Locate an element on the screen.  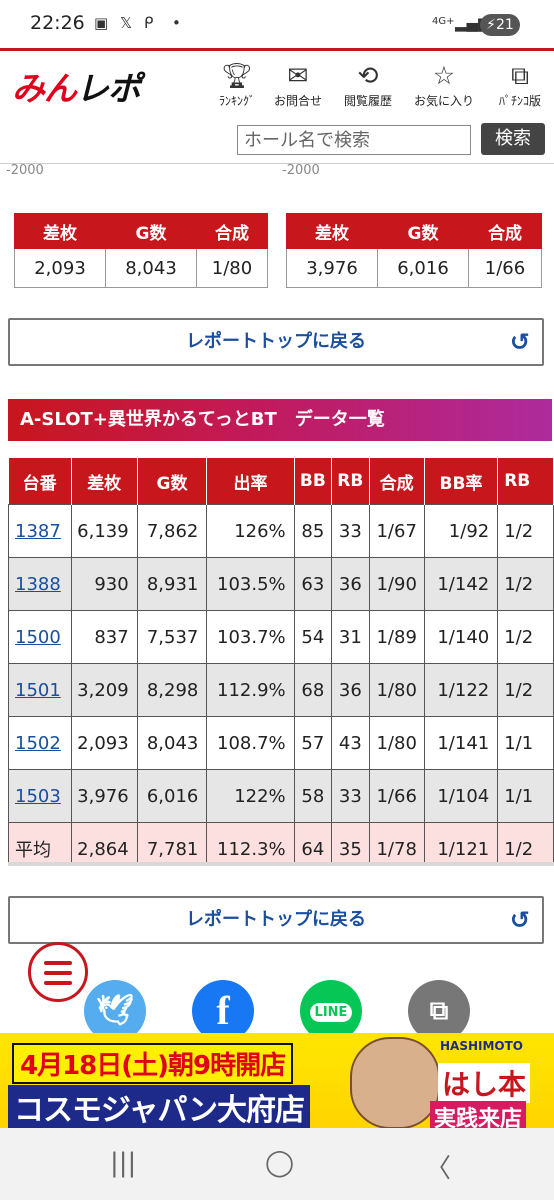
machine-link: 1503 is located at coordinates (38, 796).